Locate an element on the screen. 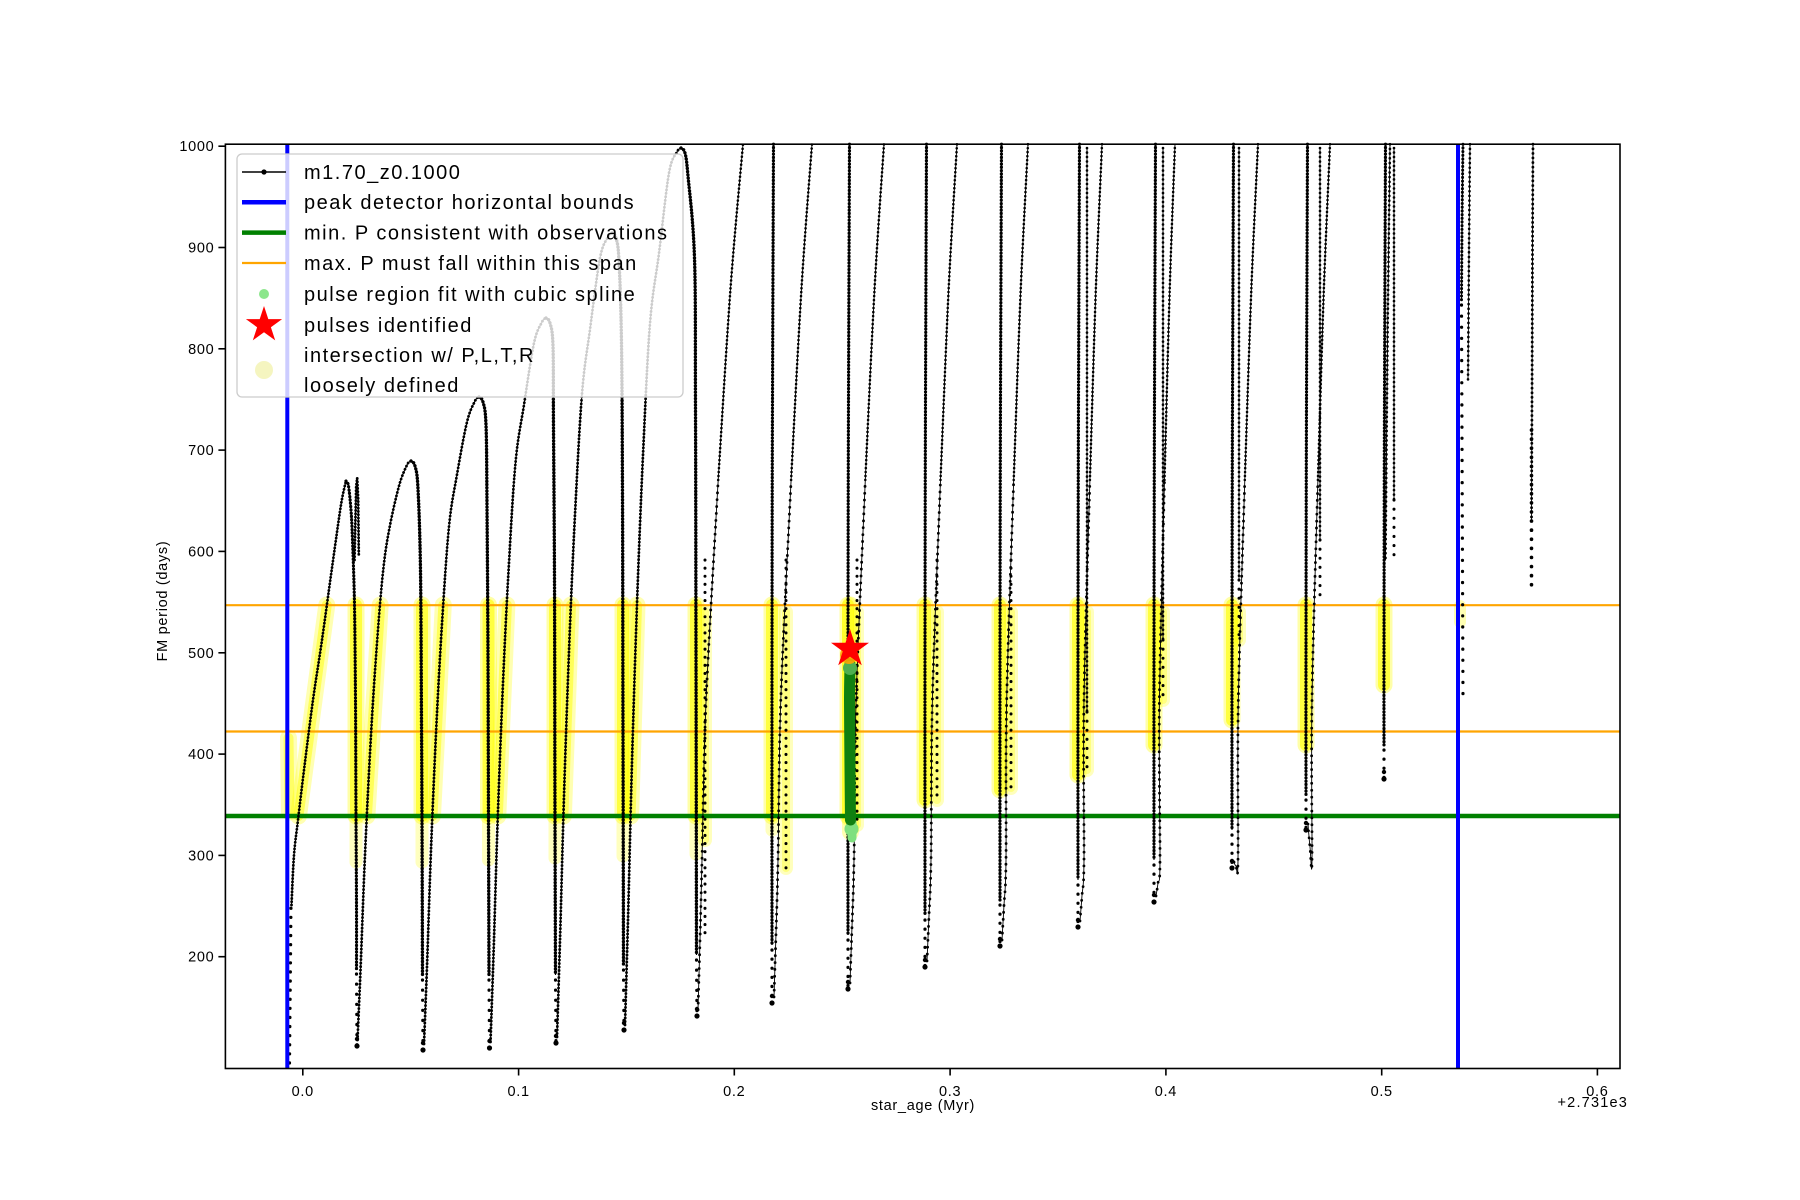 This screenshot has height=1200, width=1800. svg-text: pulses identified is located at coordinates (388, 326).